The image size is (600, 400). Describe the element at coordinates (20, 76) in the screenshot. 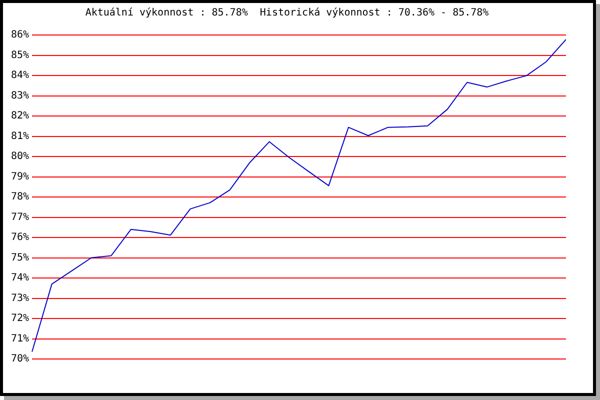

I see `y-tick-label: 84%` at that location.